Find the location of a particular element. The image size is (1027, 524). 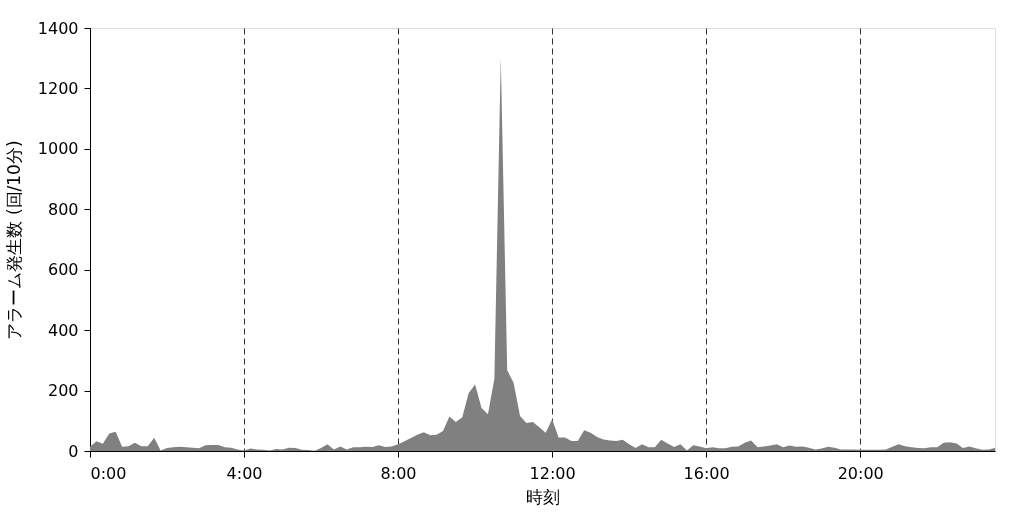

y-tick-label: 600 is located at coordinates (63, 270).